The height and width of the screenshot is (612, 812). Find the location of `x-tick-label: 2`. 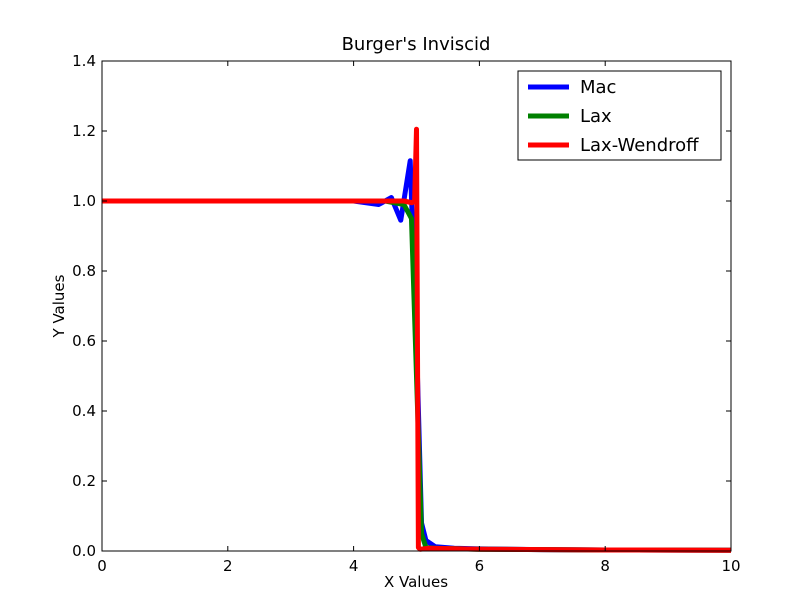

x-tick-label: 2 is located at coordinates (228, 566).